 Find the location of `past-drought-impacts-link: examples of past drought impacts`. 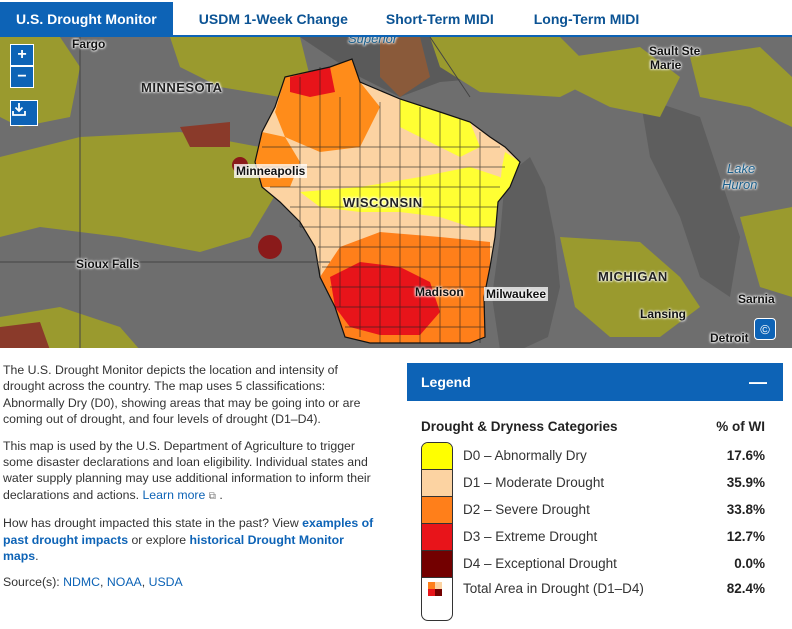

past-drought-impacts-link: examples of past drought impacts is located at coordinates (188, 531).